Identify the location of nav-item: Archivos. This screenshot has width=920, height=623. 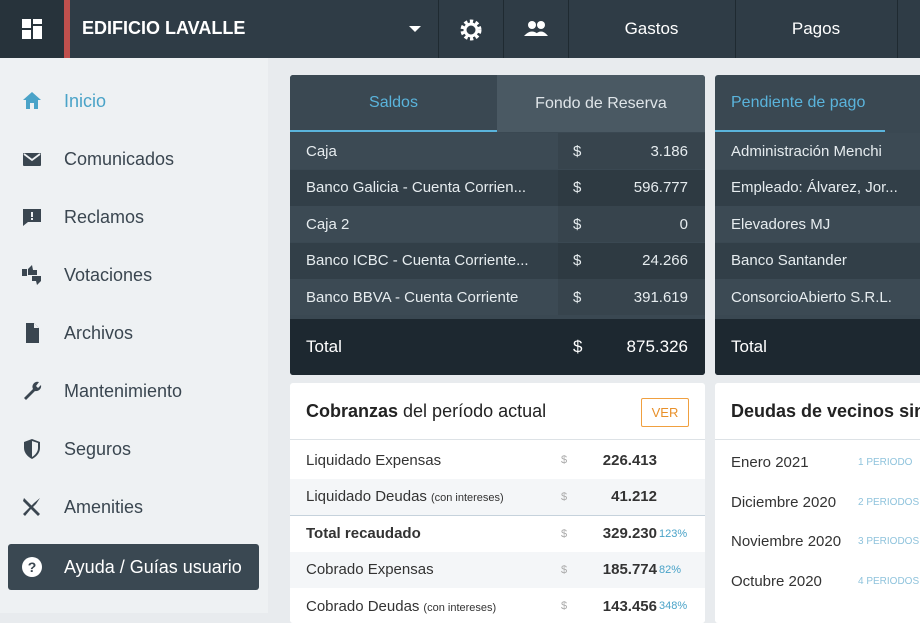
(134, 333).